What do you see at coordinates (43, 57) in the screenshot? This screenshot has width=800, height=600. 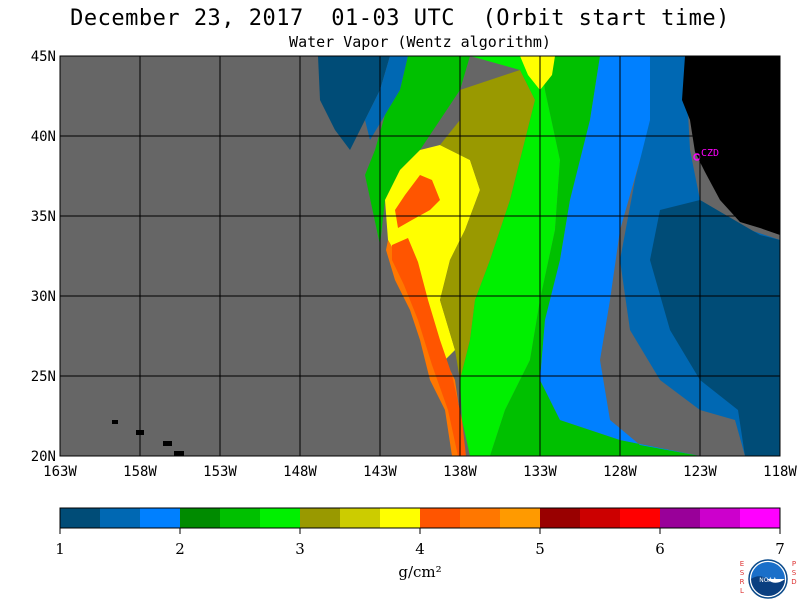 I see `lat-label: 45N` at bounding box center [43, 57].